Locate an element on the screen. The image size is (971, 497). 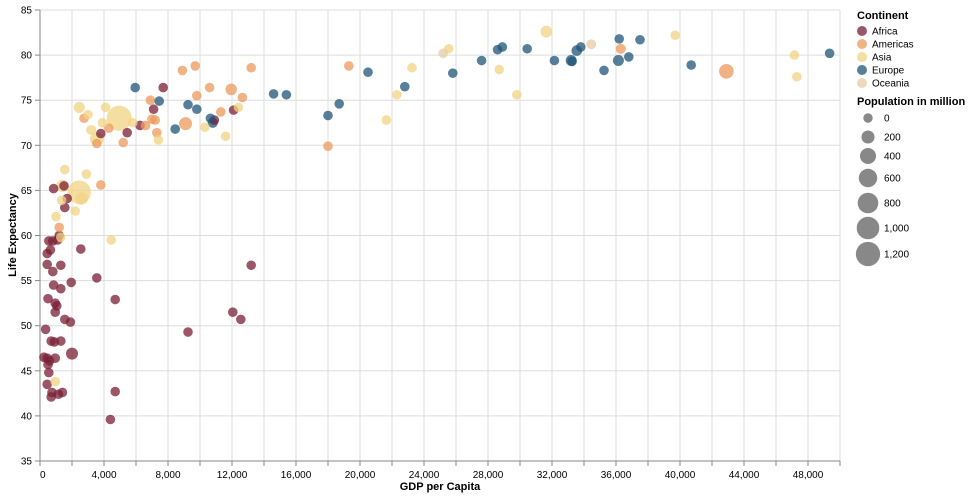
x-tick-label: 32,000 is located at coordinates (552, 475).